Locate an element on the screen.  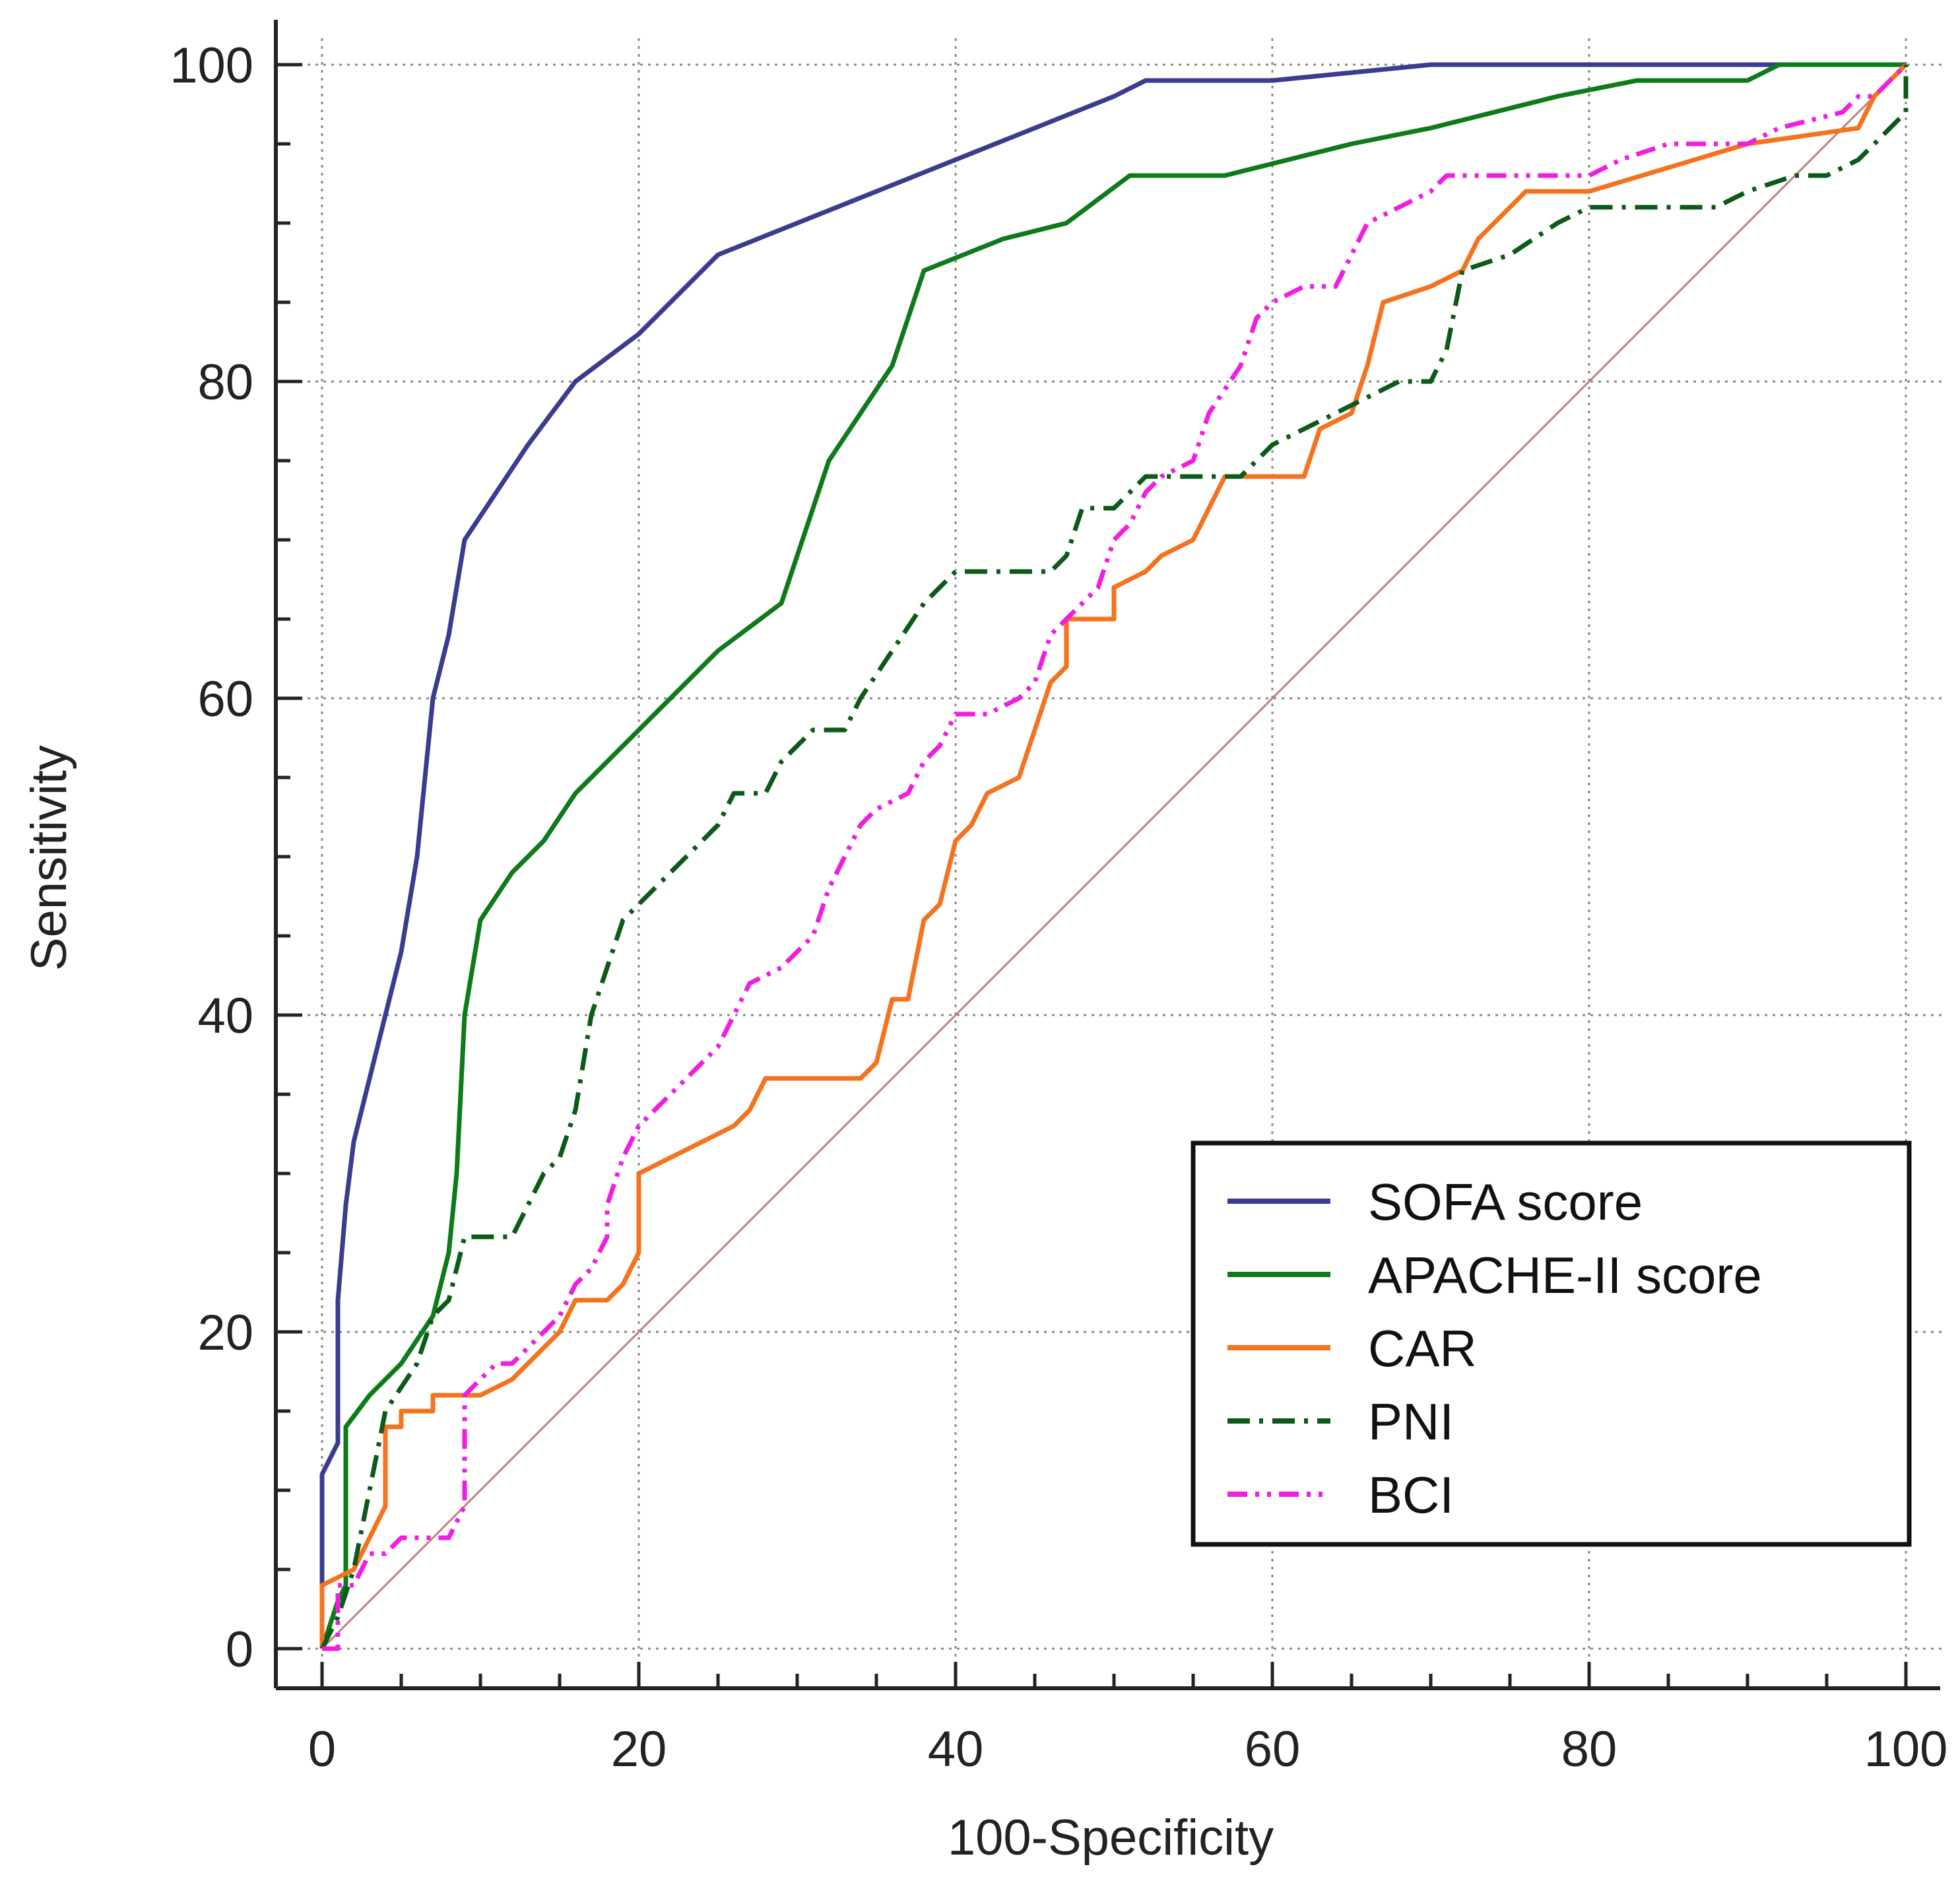
x-tick-label: 60 is located at coordinates (1273, 1749).